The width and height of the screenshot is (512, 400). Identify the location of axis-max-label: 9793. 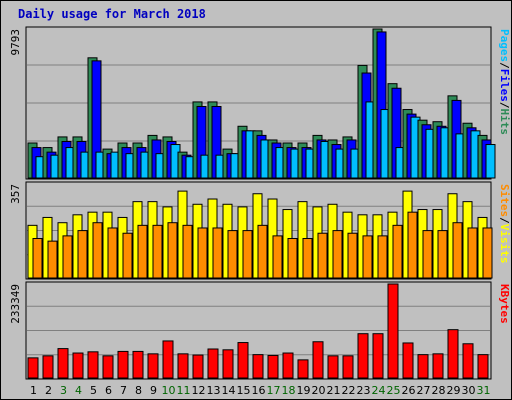
(15, 42).